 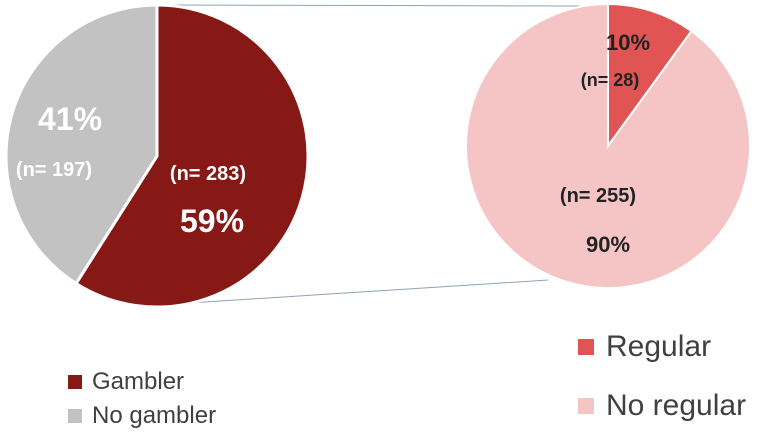 I want to click on pct-label-no-regular: 90%, so click(x=608, y=244).